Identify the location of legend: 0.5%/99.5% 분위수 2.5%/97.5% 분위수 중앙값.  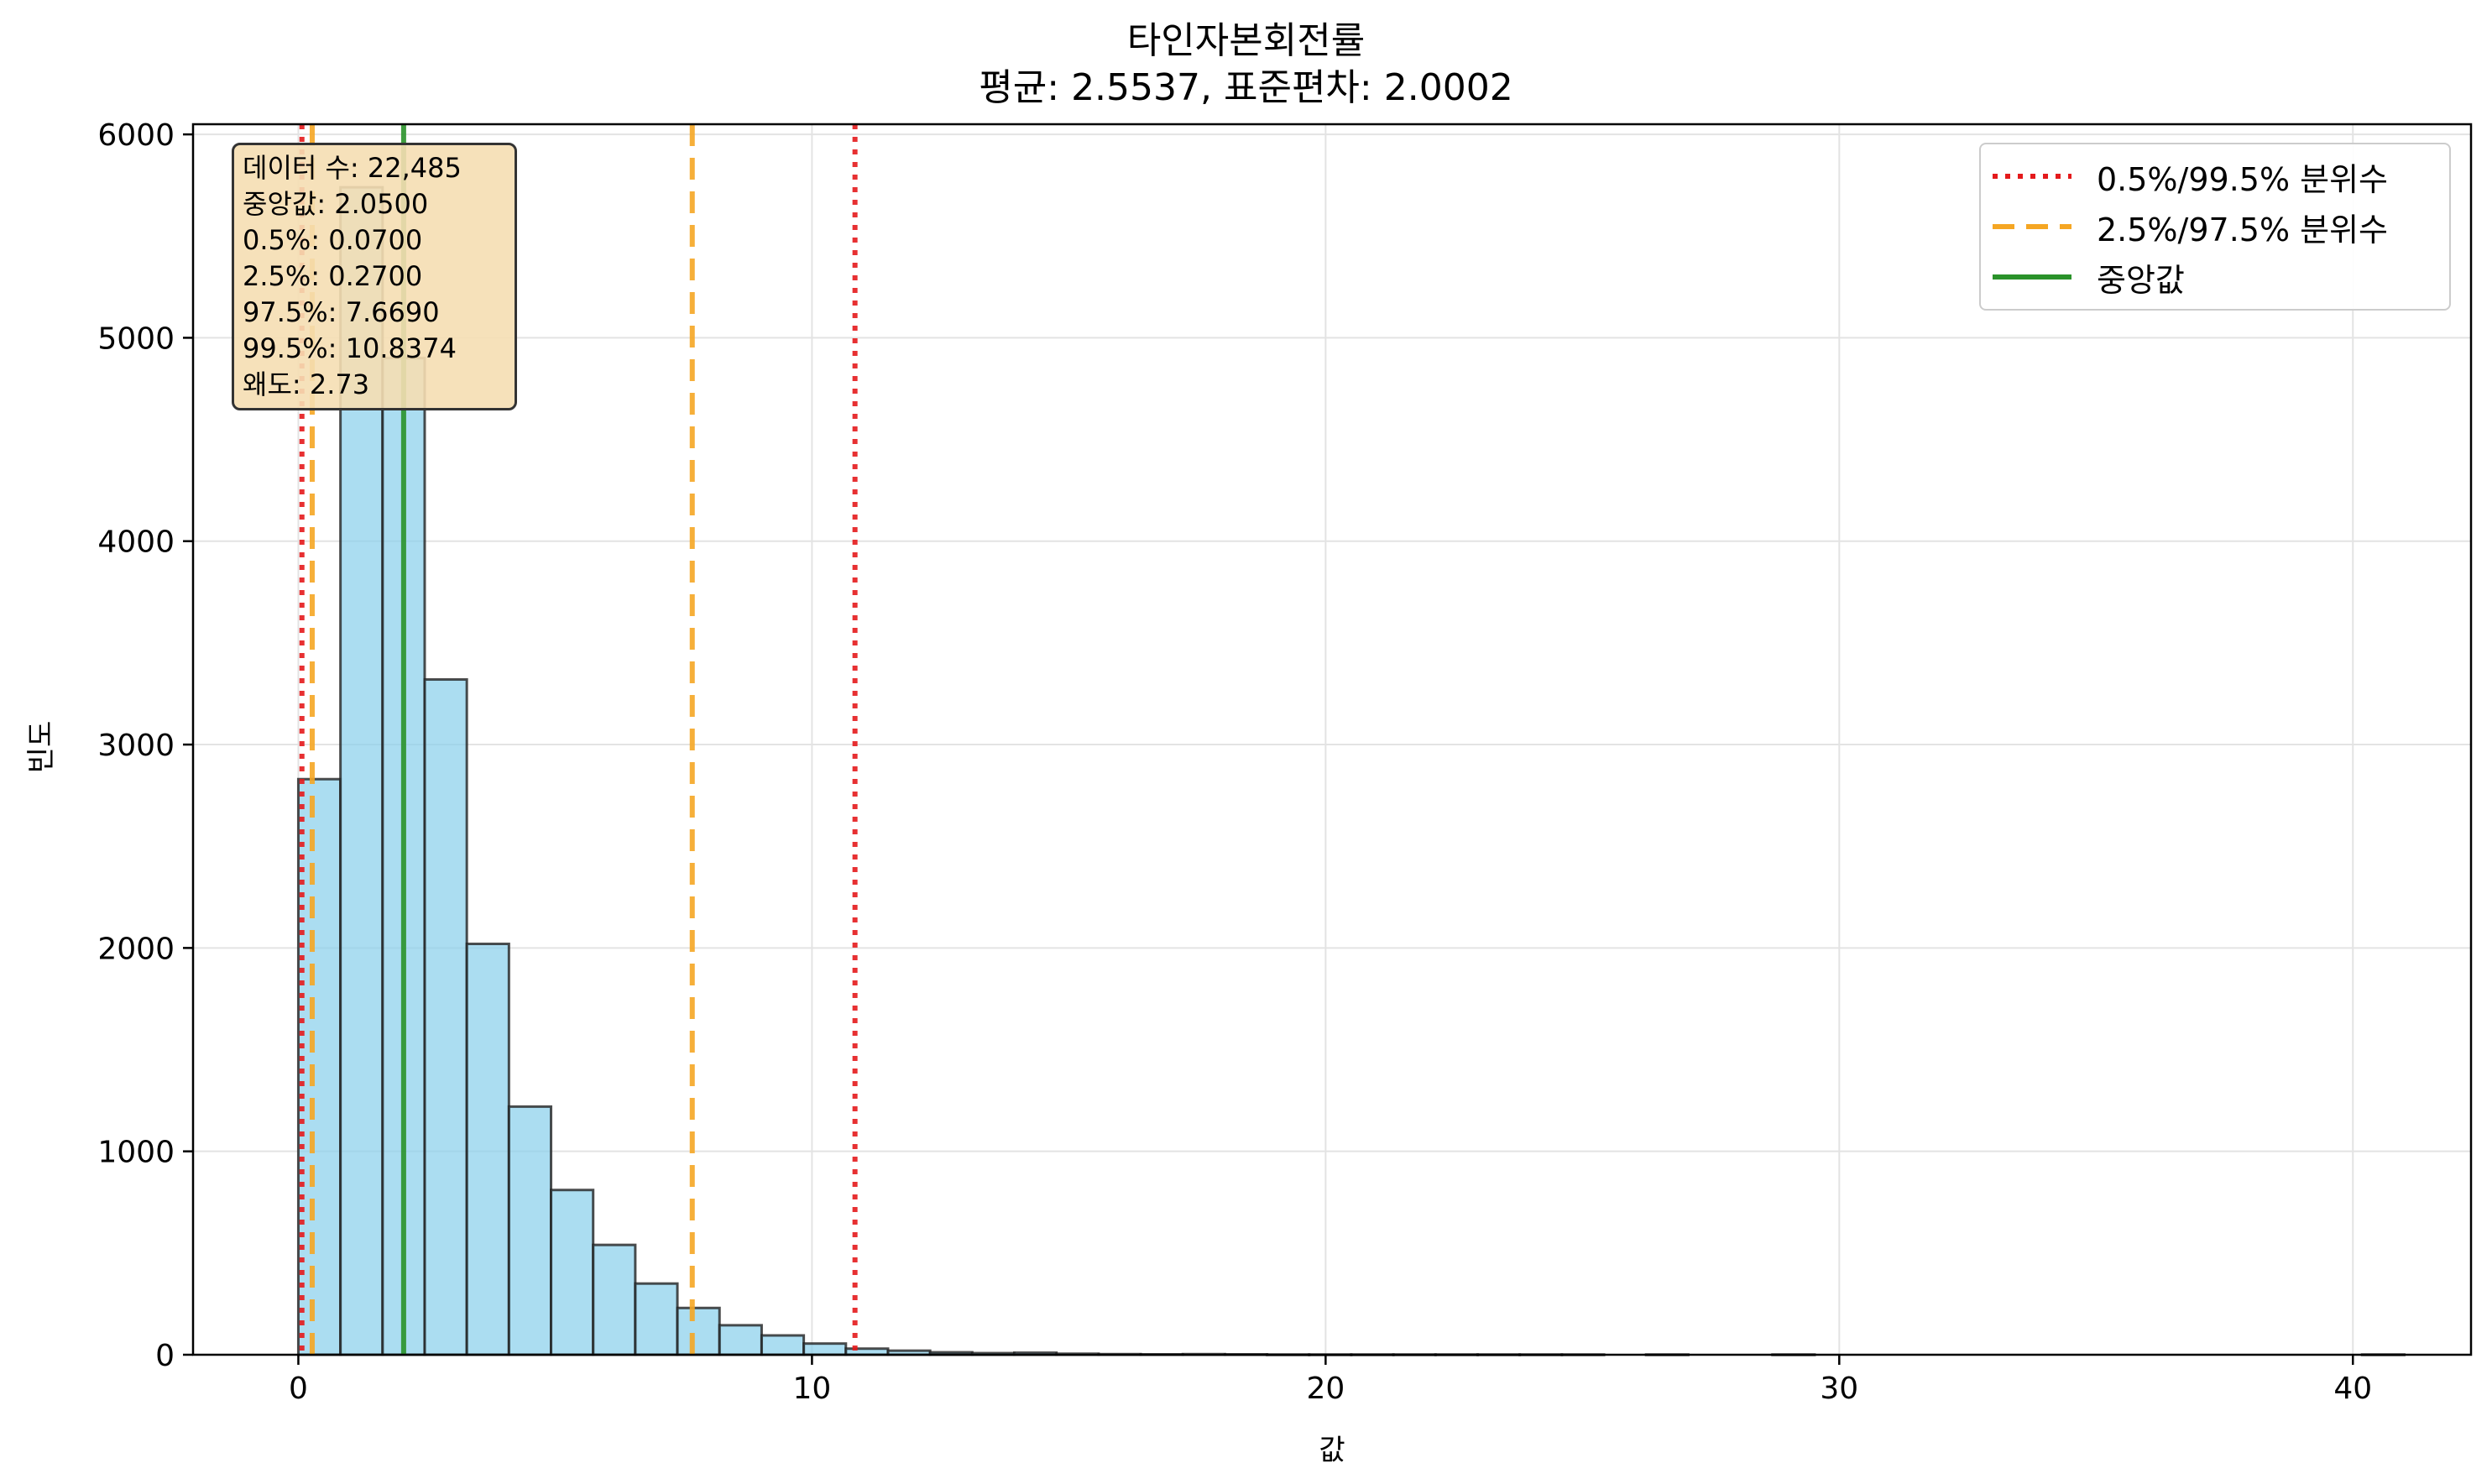
(2215, 227).